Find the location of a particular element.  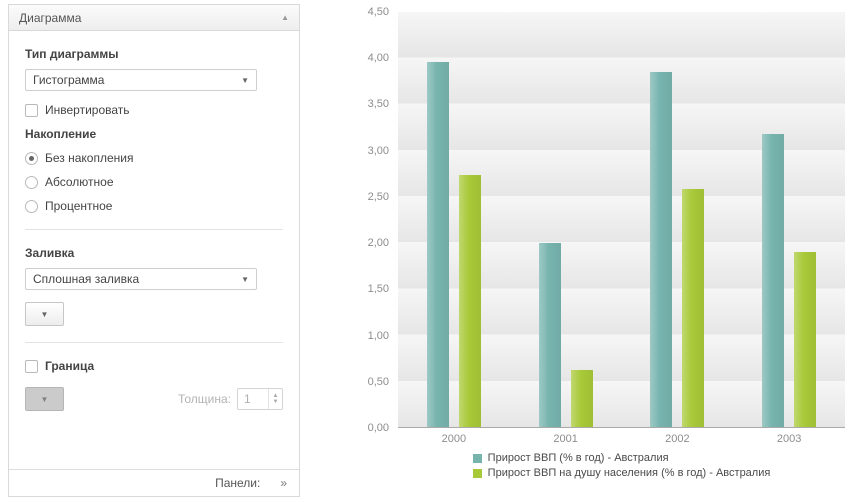

fill-label: Заливка is located at coordinates (50, 253).